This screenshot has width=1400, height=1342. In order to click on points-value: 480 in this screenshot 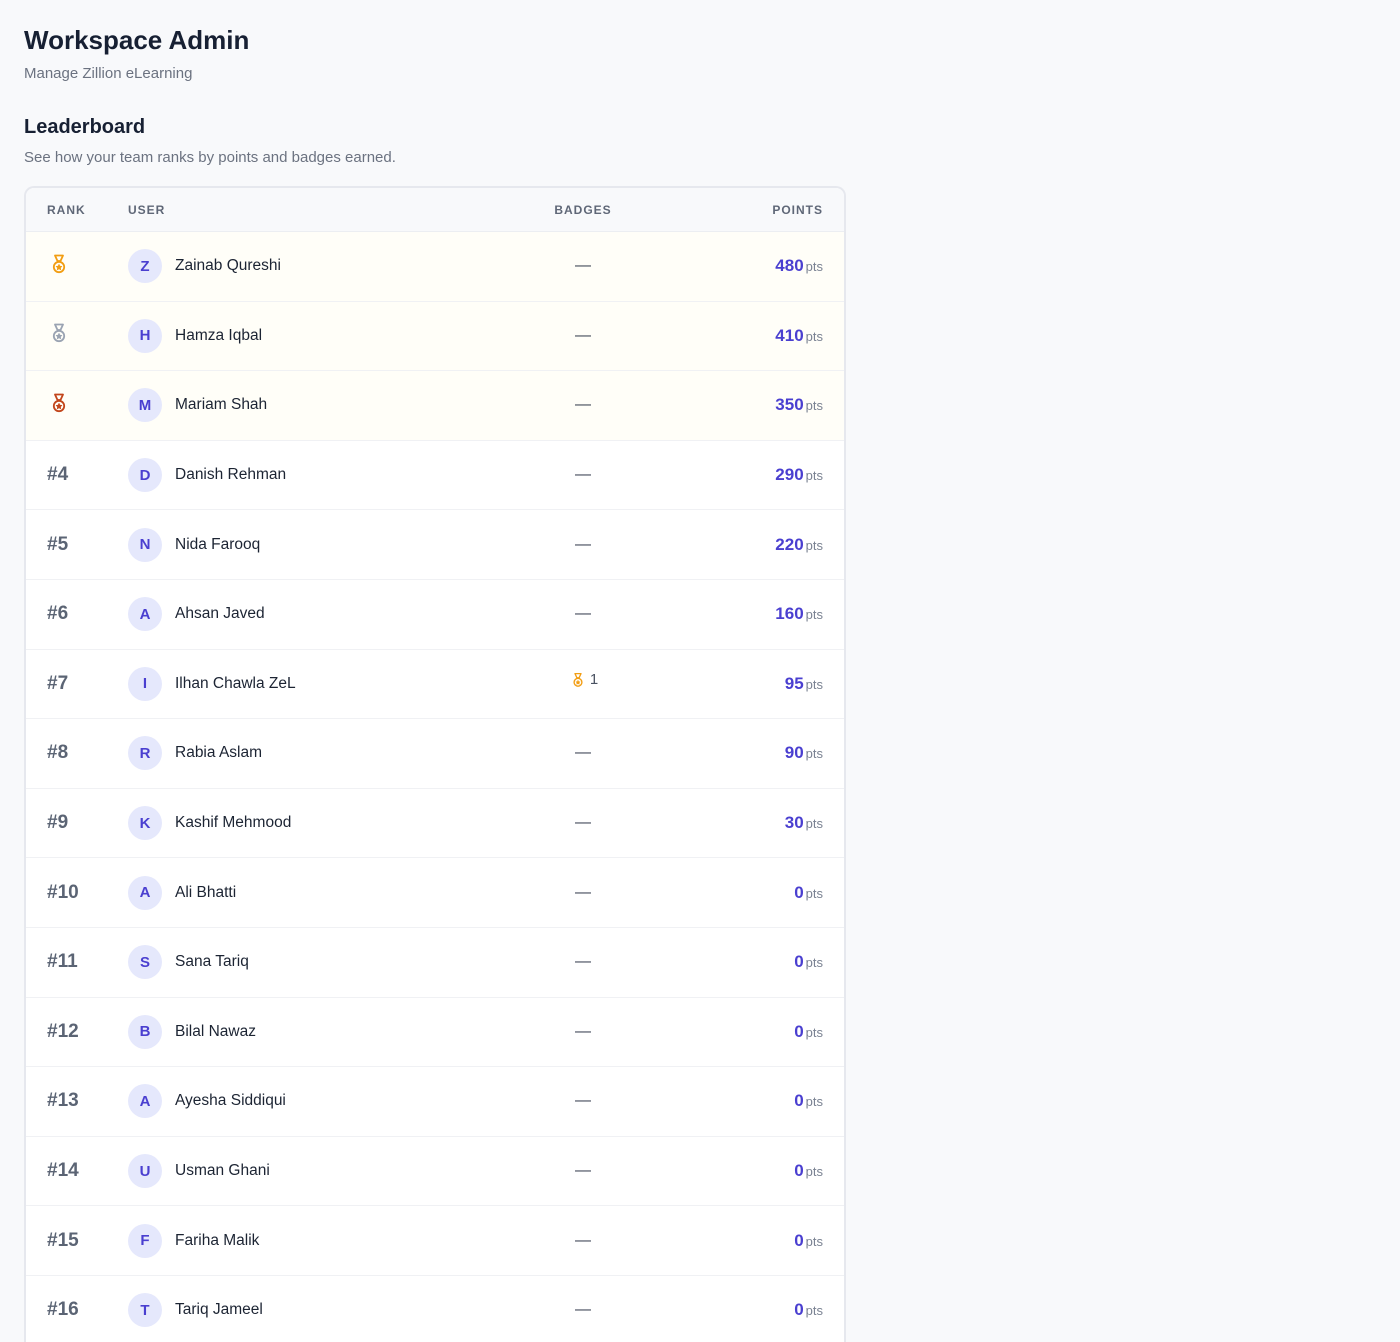, I will do `click(789, 266)`.